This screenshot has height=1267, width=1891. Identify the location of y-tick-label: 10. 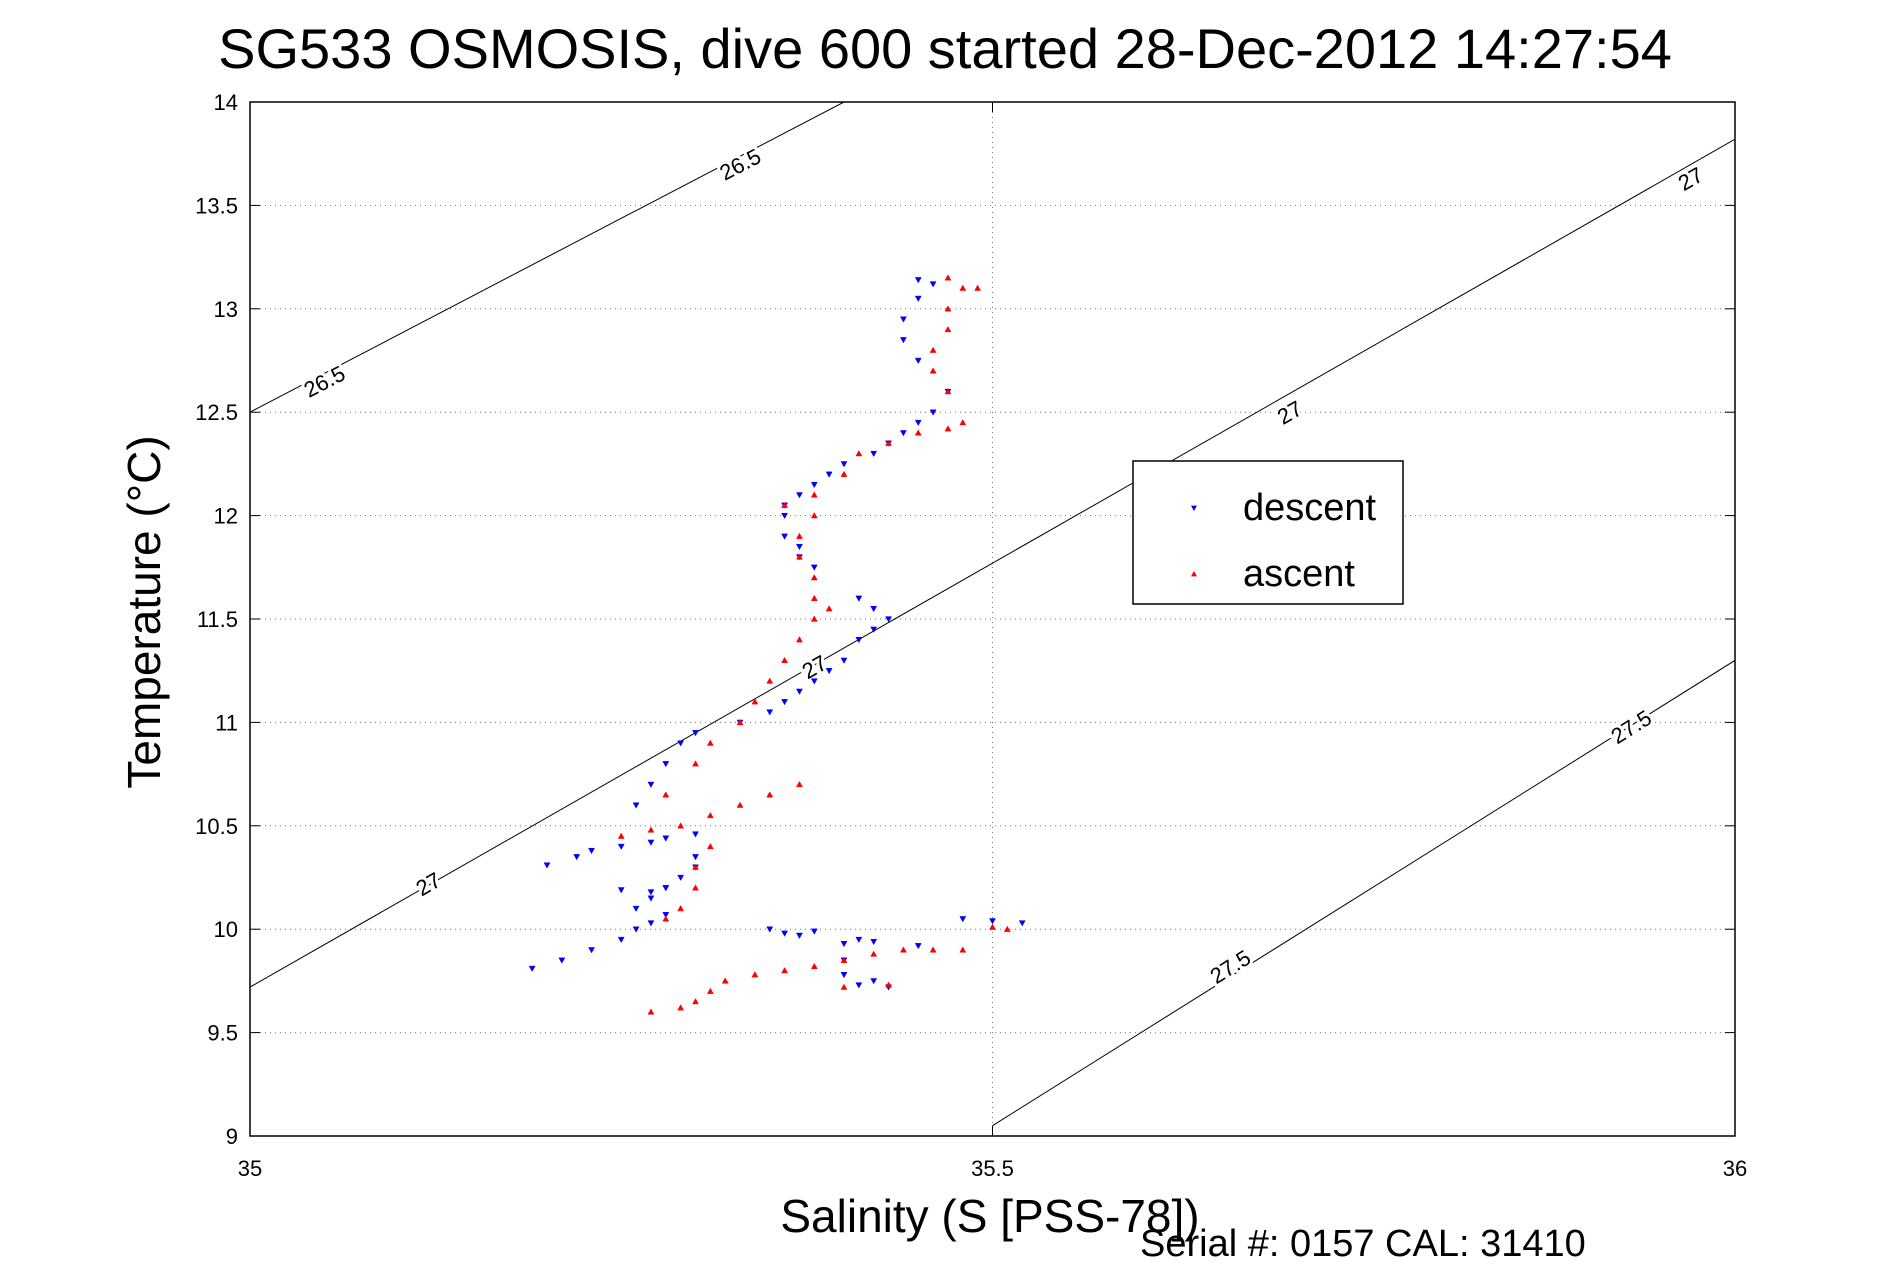
(226, 929).